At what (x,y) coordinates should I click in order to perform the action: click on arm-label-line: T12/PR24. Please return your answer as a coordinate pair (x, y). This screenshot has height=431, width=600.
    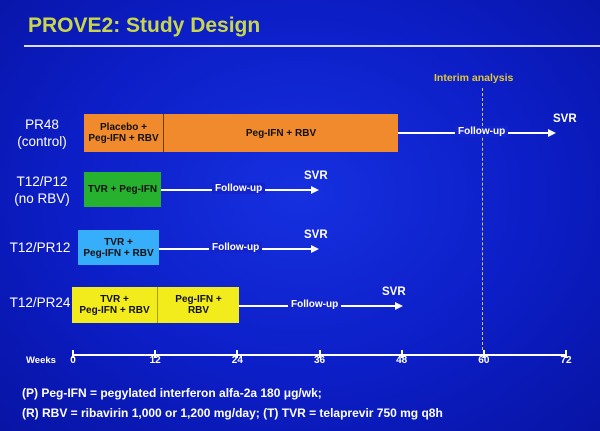
    Looking at the image, I should click on (40, 302).